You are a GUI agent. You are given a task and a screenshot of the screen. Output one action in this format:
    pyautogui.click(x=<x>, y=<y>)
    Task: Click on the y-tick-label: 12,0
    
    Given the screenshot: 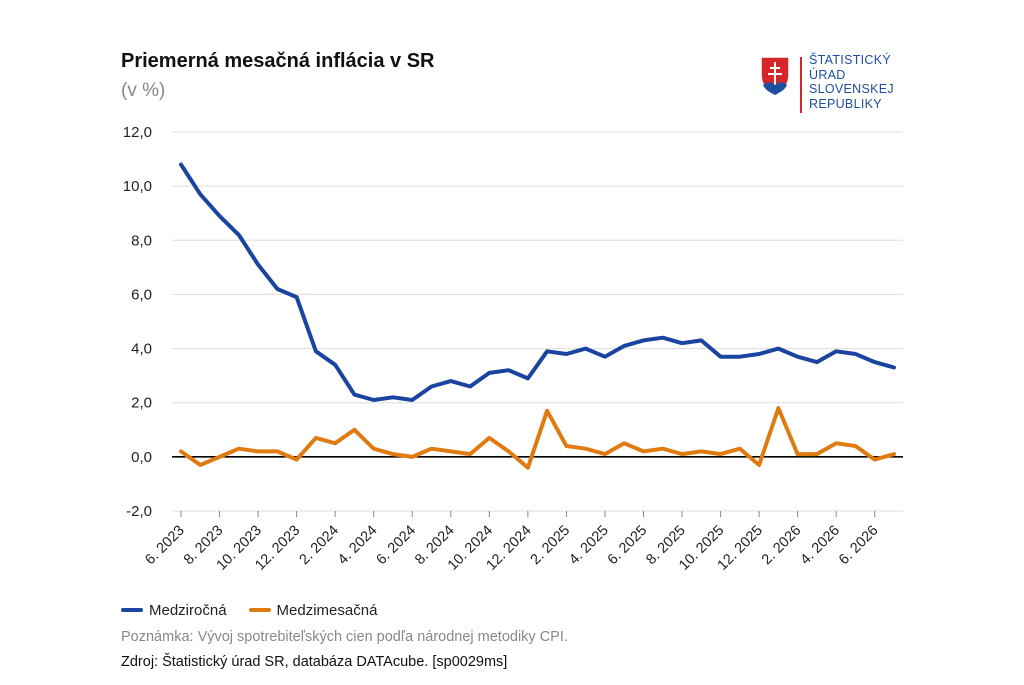 What is the action you would take?
    pyautogui.click(x=137, y=132)
    